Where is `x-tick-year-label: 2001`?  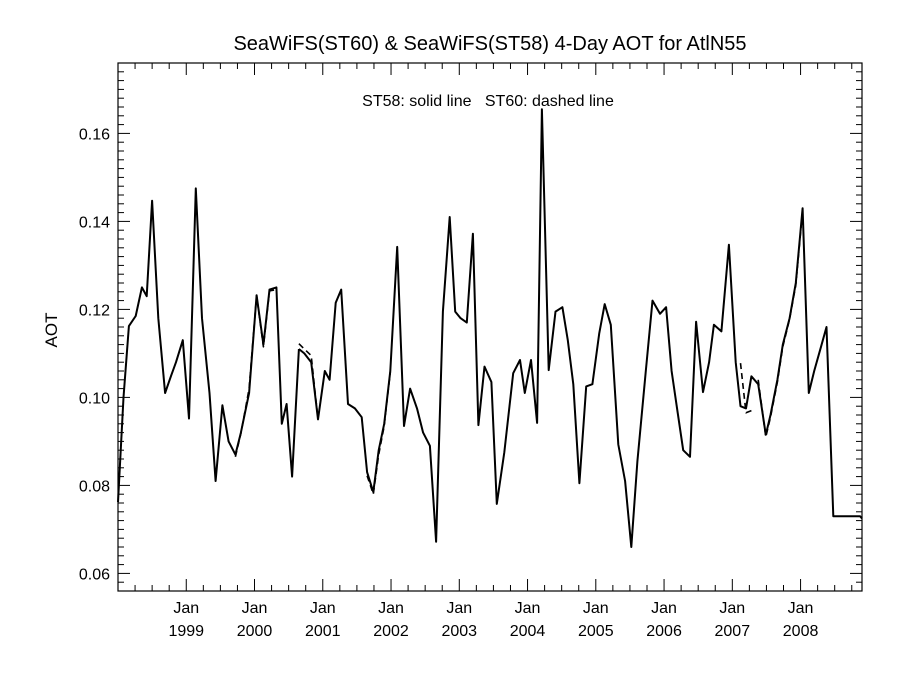
x-tick-year-label: 2001 is located at coordinates (323, 631).